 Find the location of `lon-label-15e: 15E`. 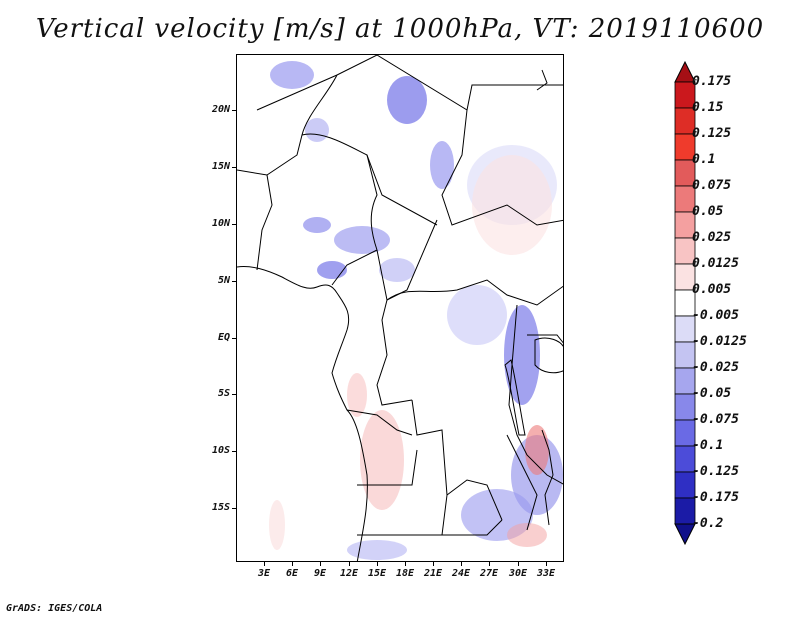

lon-label-15e: 15E is located at coordinates (377, 573).